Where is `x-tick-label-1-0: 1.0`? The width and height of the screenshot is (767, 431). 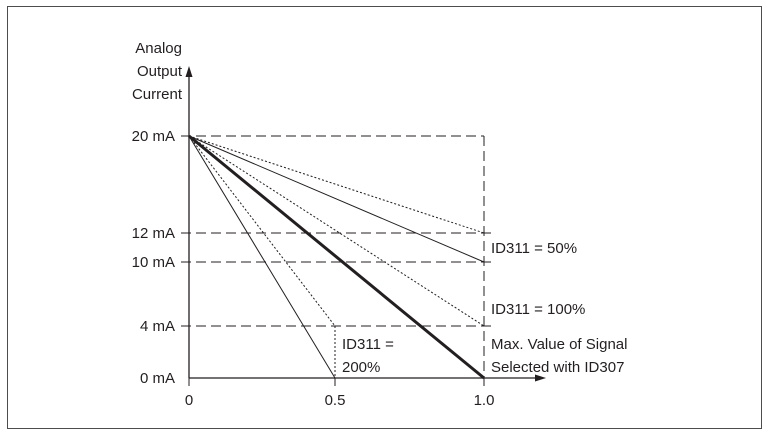 x-tick-label-1-0: 1.0 is located at coordinates (484, 400).